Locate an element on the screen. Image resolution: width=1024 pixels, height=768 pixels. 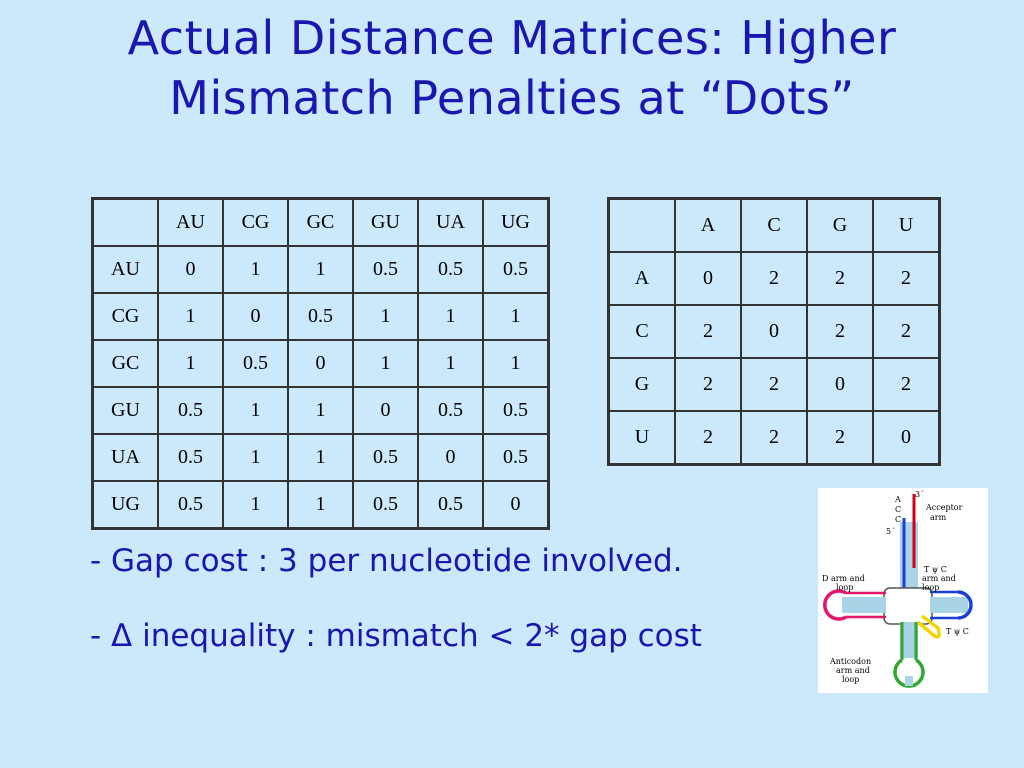
base-header-row: A C G U is located at coordinates (774, 225).